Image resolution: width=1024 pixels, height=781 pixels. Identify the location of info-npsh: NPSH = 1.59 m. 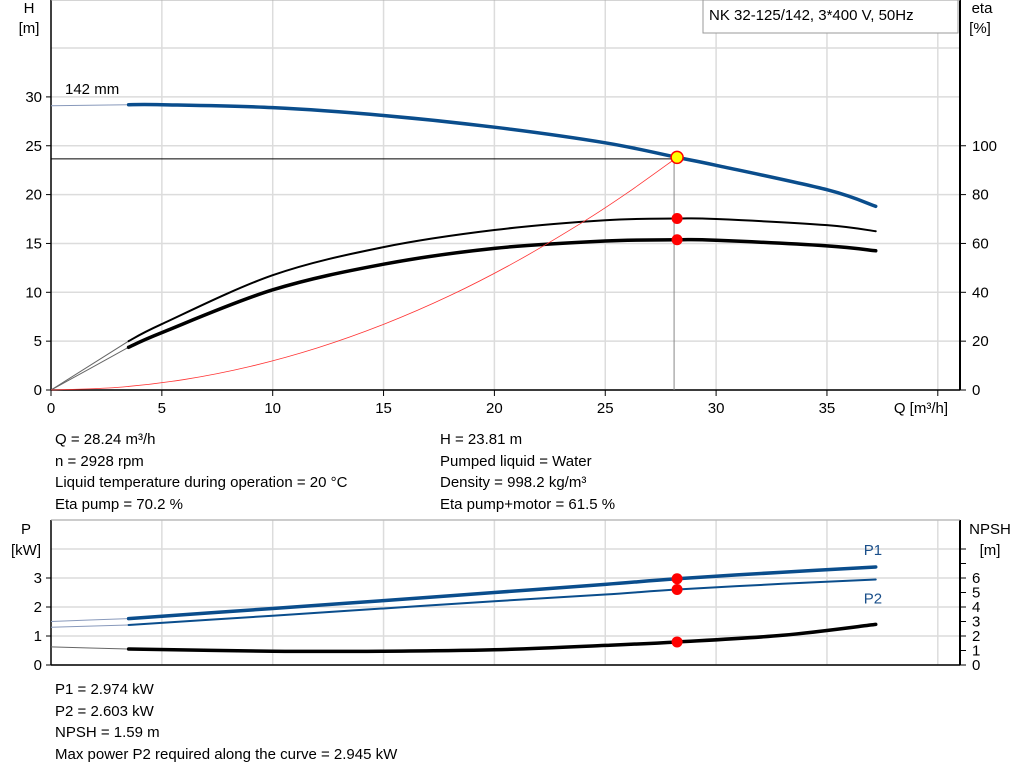
(107, 732).